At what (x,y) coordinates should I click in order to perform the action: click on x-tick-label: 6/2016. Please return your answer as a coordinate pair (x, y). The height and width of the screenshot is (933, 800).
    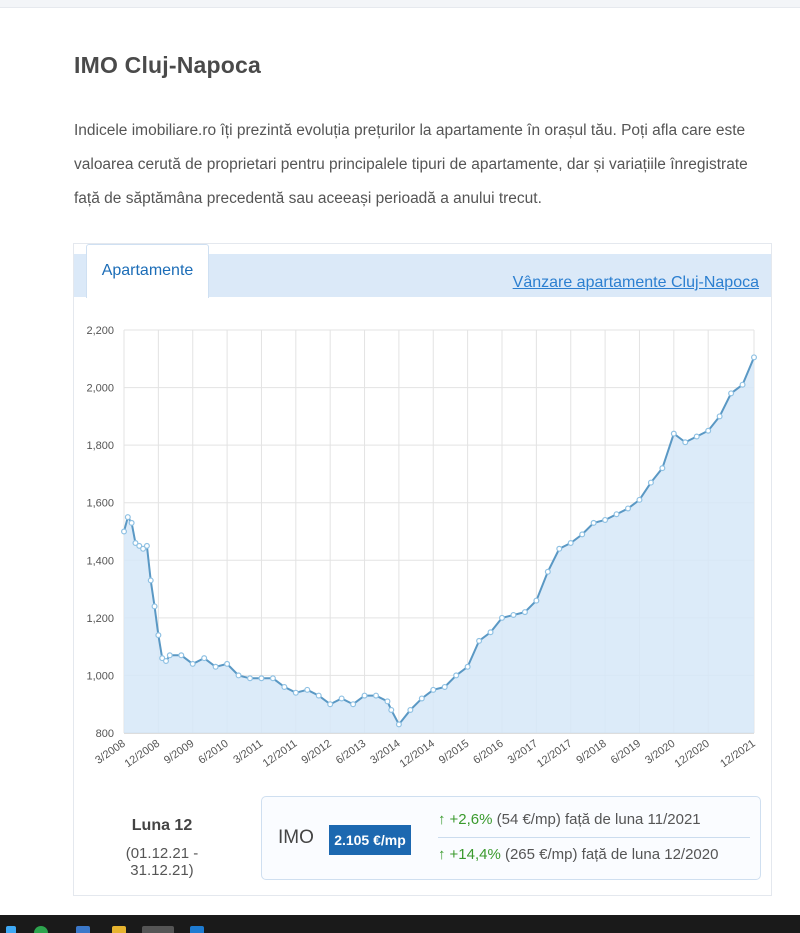
    Looking at the image, I should click on (488, 752).